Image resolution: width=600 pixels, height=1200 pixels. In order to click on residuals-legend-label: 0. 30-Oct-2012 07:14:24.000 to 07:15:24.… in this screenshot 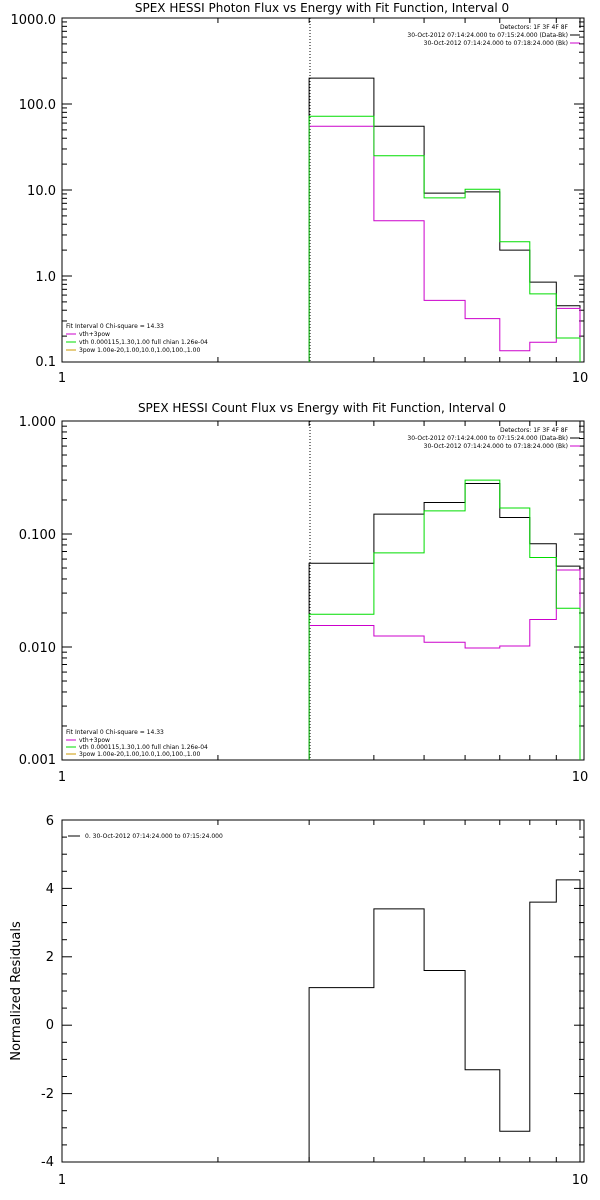, I will do `click(154, 836)`.